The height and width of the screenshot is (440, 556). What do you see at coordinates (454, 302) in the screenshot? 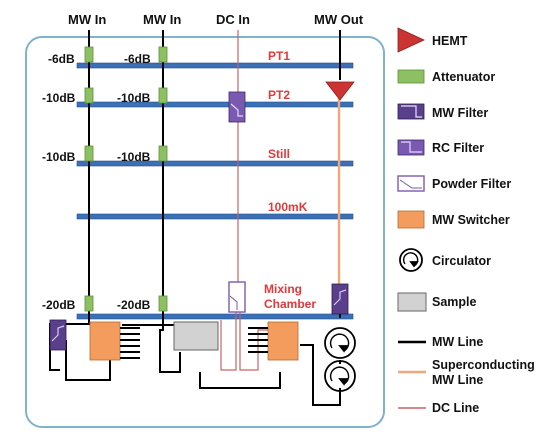
I see `legend-label-sample: Sample` at bounding box center [454, 302].